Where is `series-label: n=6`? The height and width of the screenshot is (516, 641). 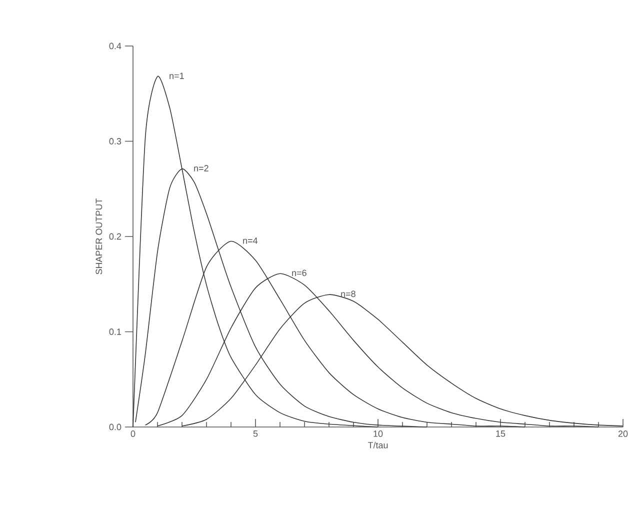
series-label: n=6 is located at coordinates (299, 273).